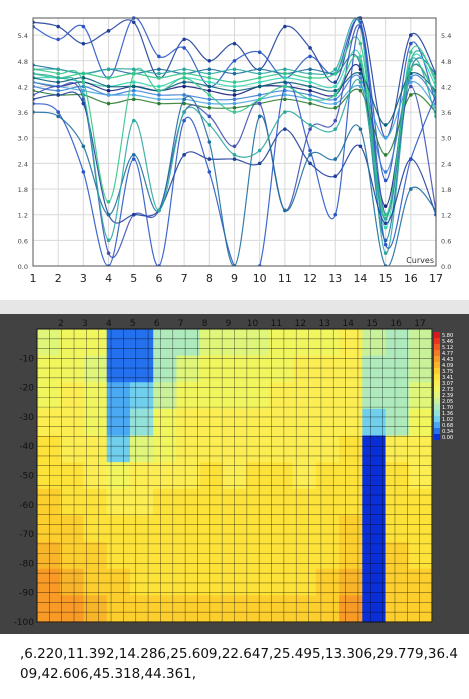 This screenshot has width=469, height=699. Describe the element at coordinates (285, 278) in the screenshot. I see `x-tick-label: 11` at that location.